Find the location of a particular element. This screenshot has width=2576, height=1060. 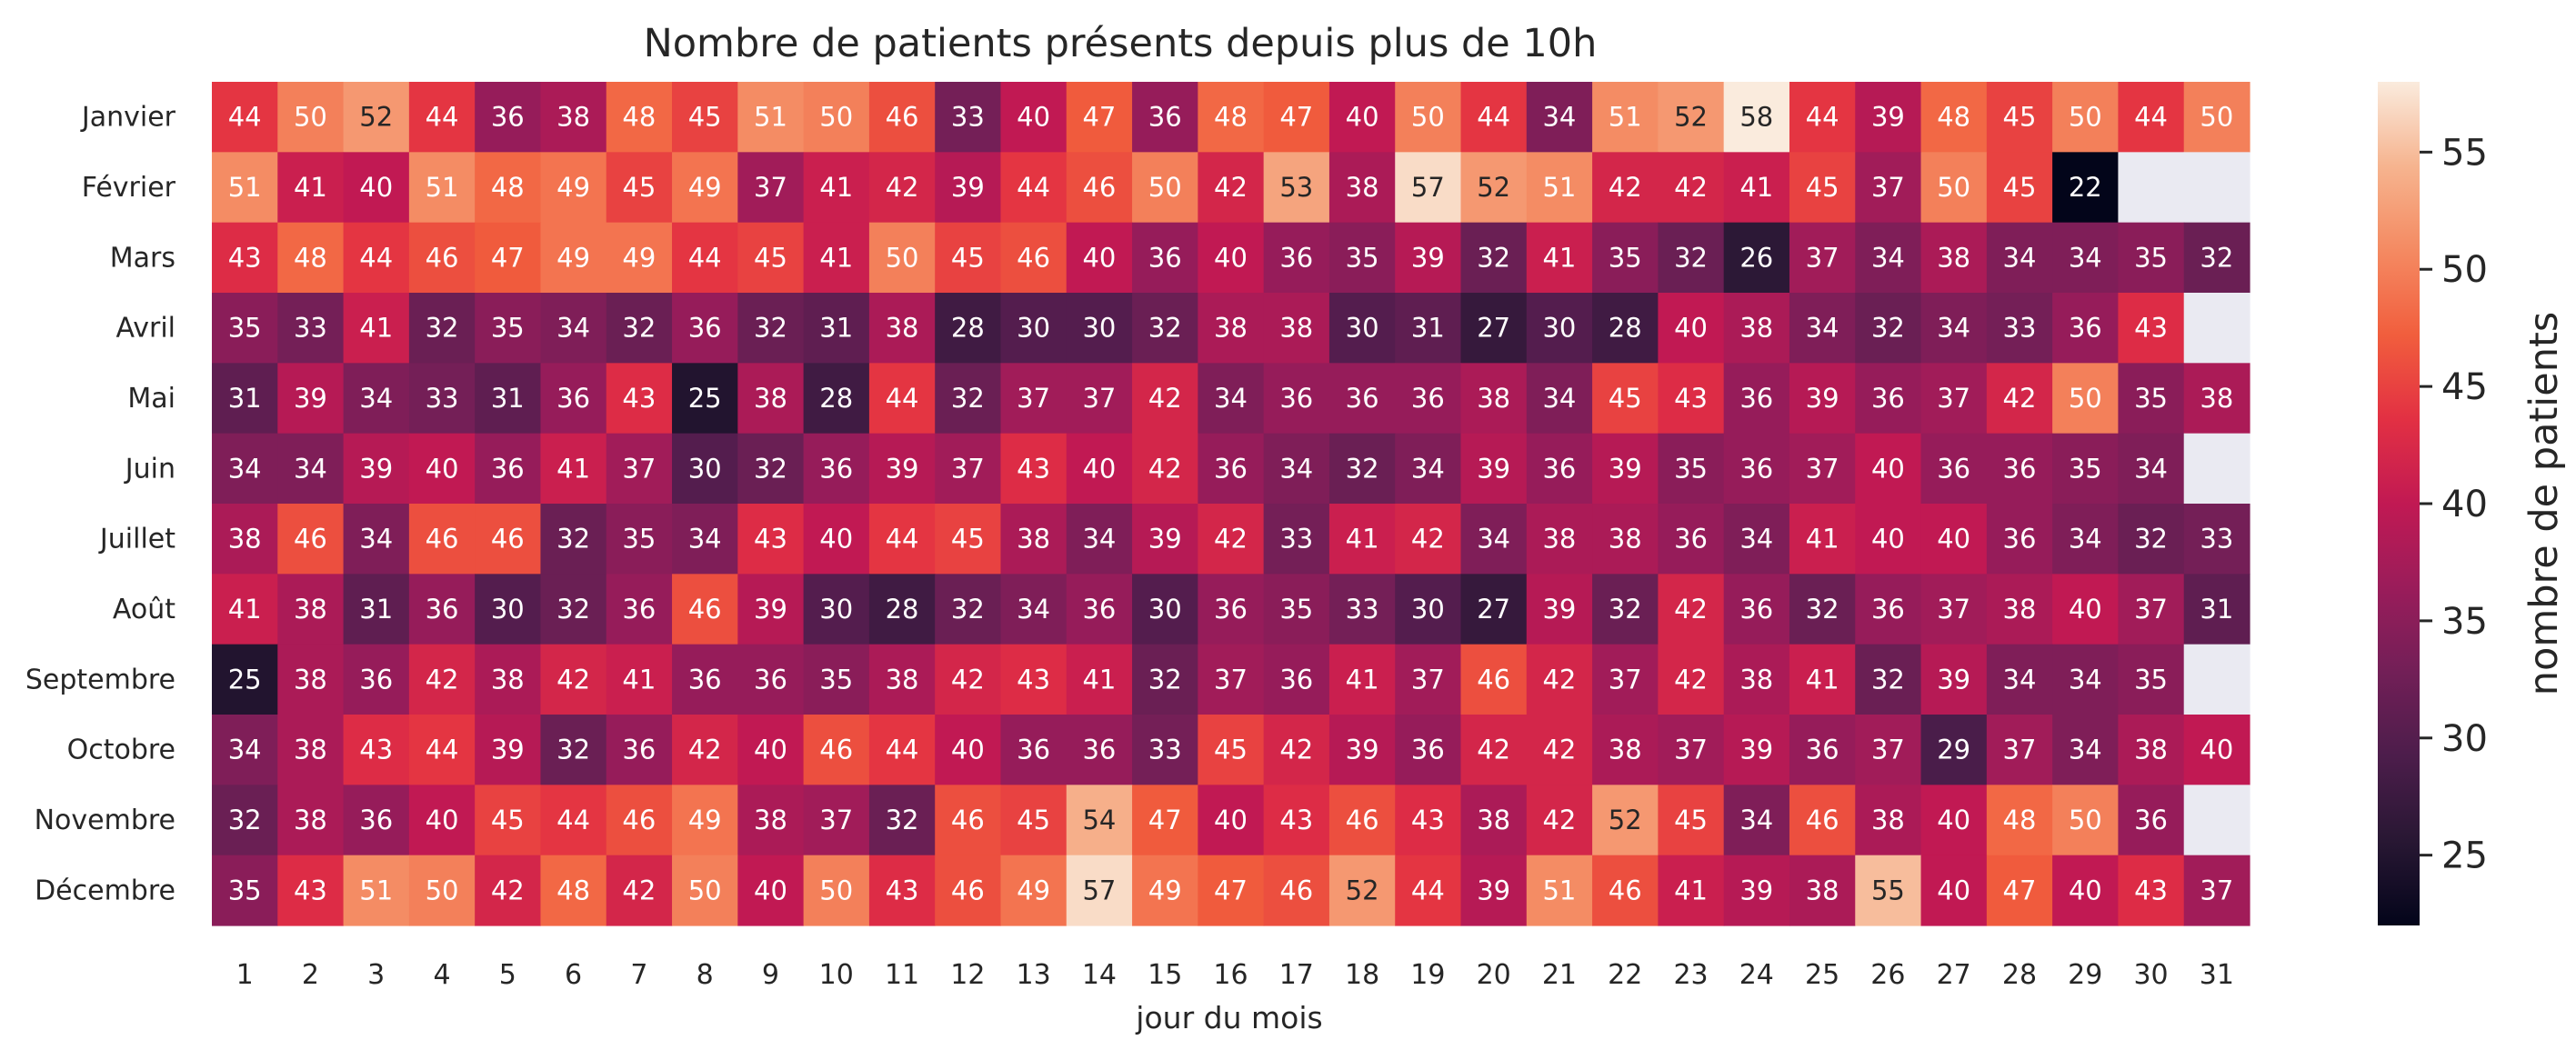

month-label: Mars is located at coordinates (142, 258).